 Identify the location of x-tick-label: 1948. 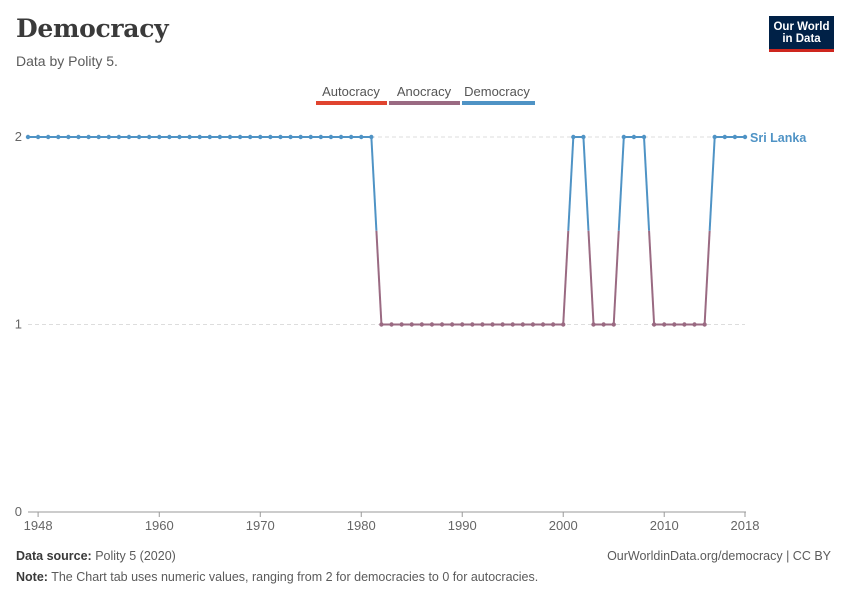
(38, 525).